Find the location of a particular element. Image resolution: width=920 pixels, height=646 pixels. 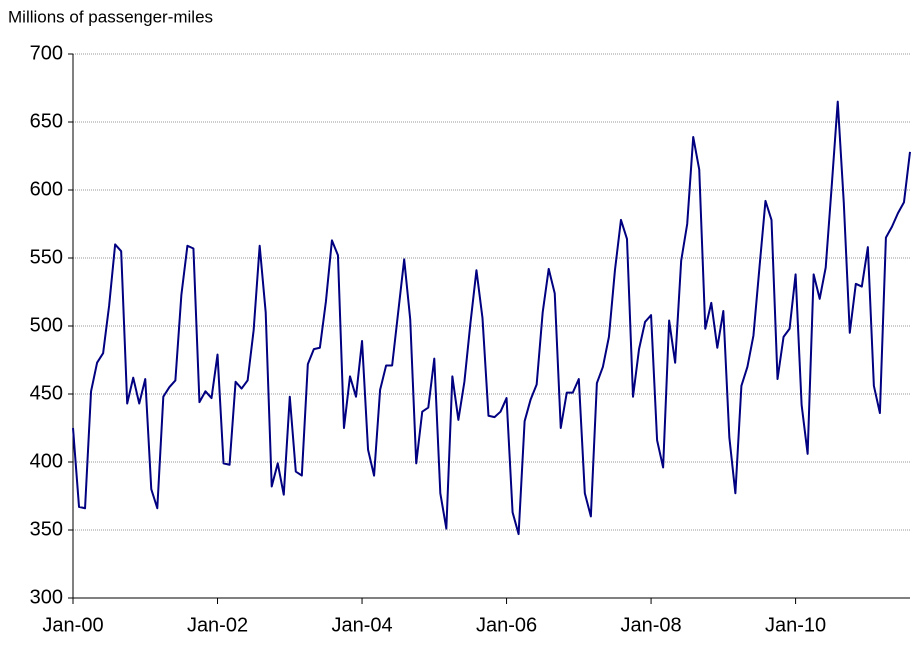

y-tick-label: 600 is located at coordinates (46, 189).